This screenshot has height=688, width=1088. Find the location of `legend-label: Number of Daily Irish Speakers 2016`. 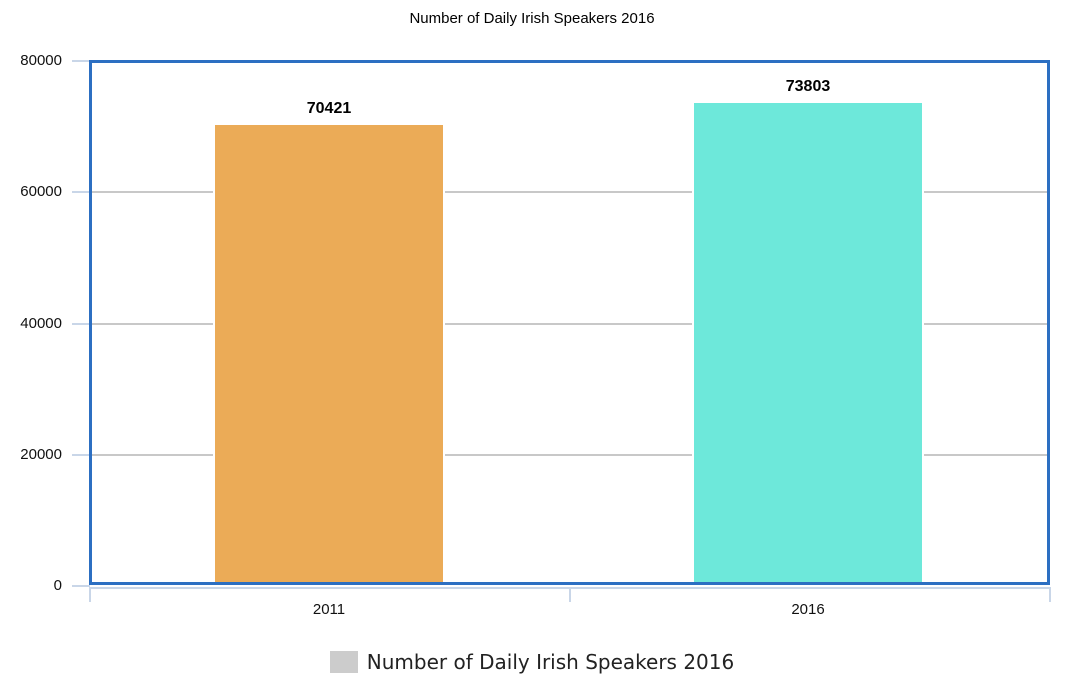

legend-label: Number of Daily Irish Speakers 2016 is located at coordinates (550, 662).